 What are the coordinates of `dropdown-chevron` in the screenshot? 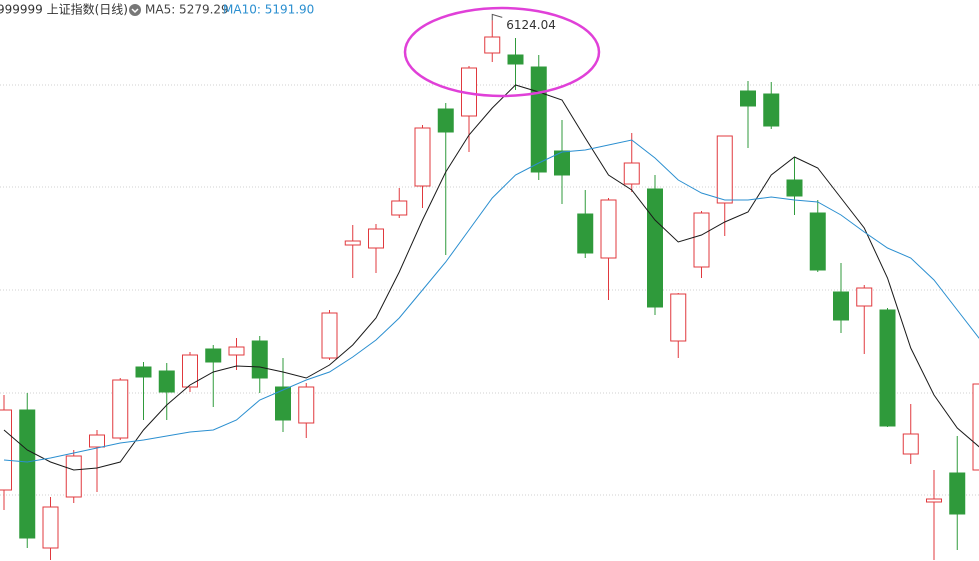 It's located at (135, 11).